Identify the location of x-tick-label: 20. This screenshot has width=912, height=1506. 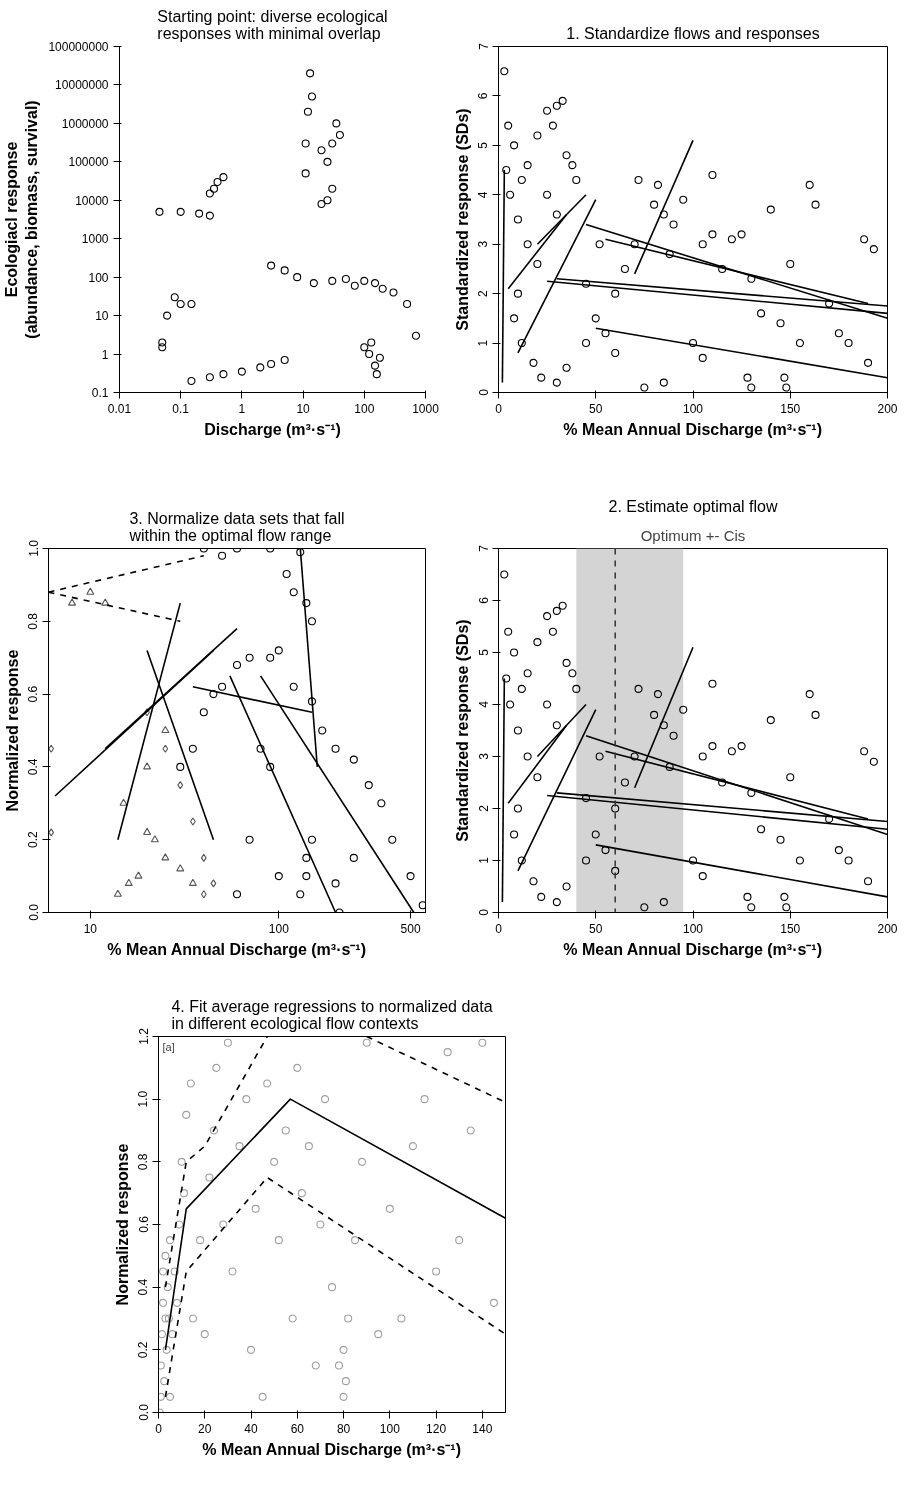
(205, 1428).